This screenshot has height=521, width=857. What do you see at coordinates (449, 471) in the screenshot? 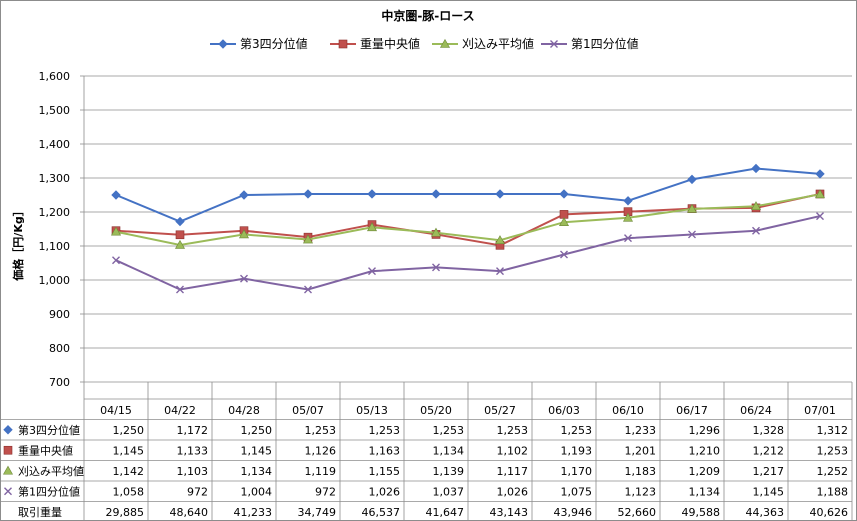
I see `table-cell: 1,139` at bounding box center [449, 471].